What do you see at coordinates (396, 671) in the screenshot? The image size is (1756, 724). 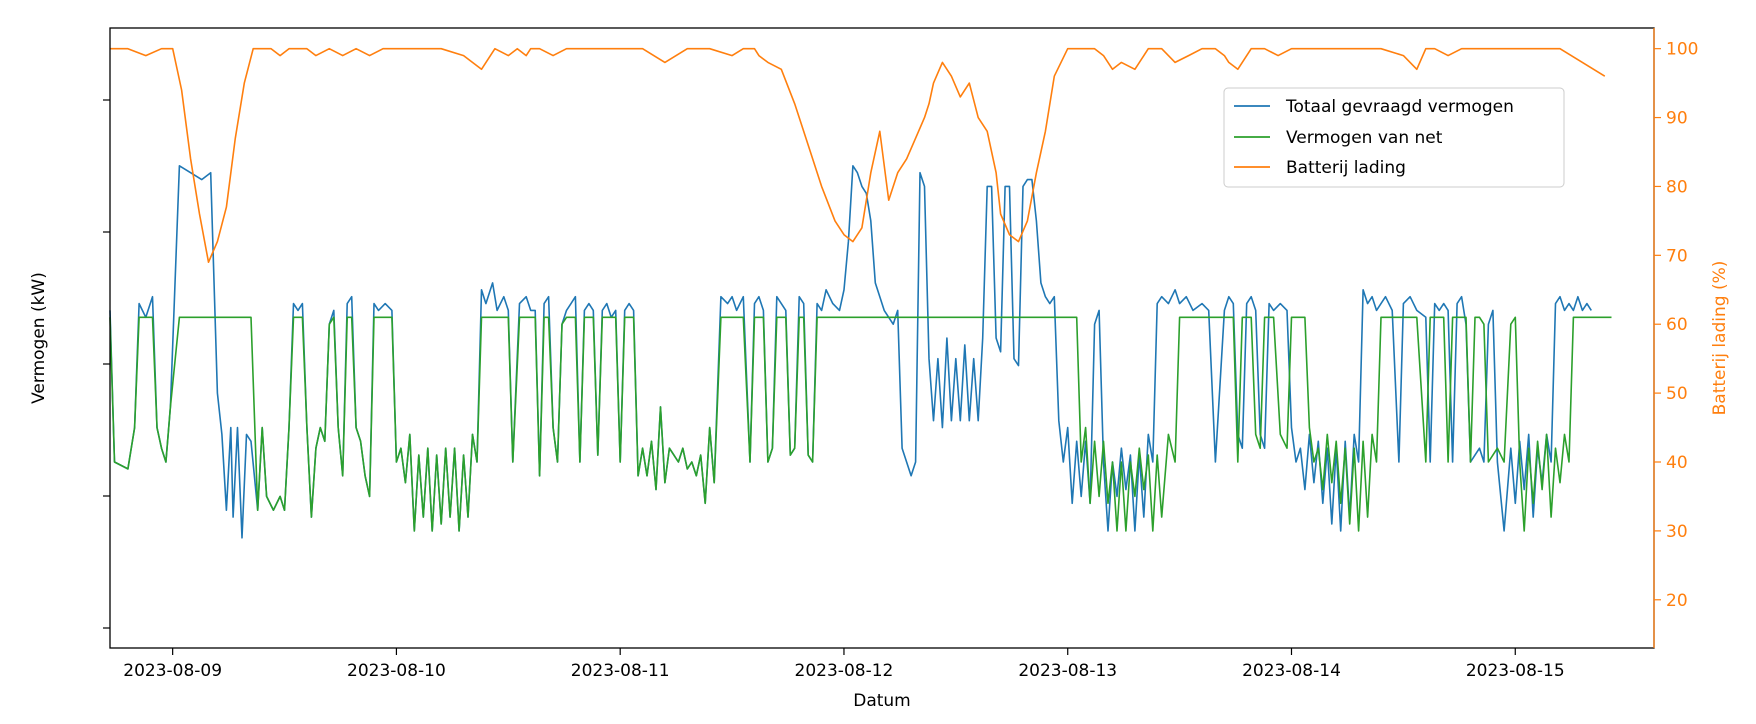 I see `x-tick-label: 2023-08-10` at bounding box center [396, 671].